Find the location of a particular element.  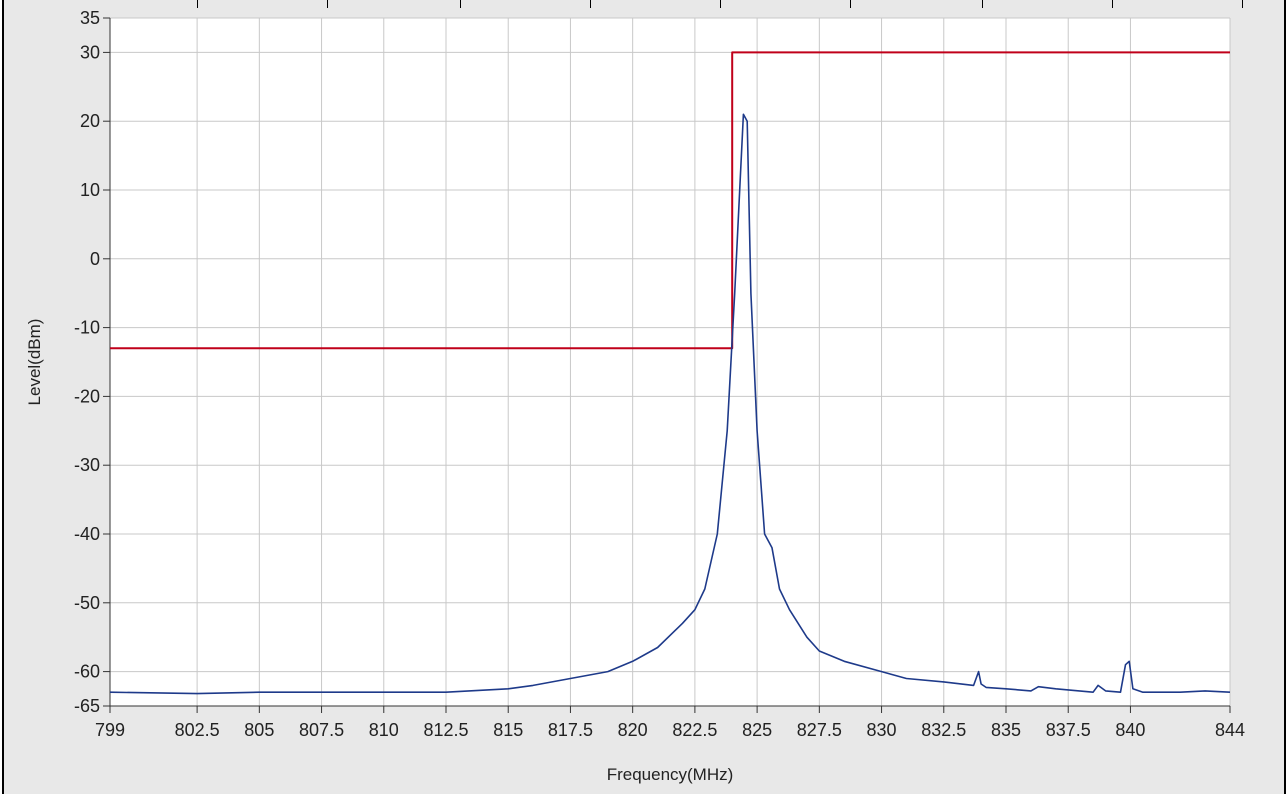

x-tick-label: 830 is located at coordinates (882, 730).